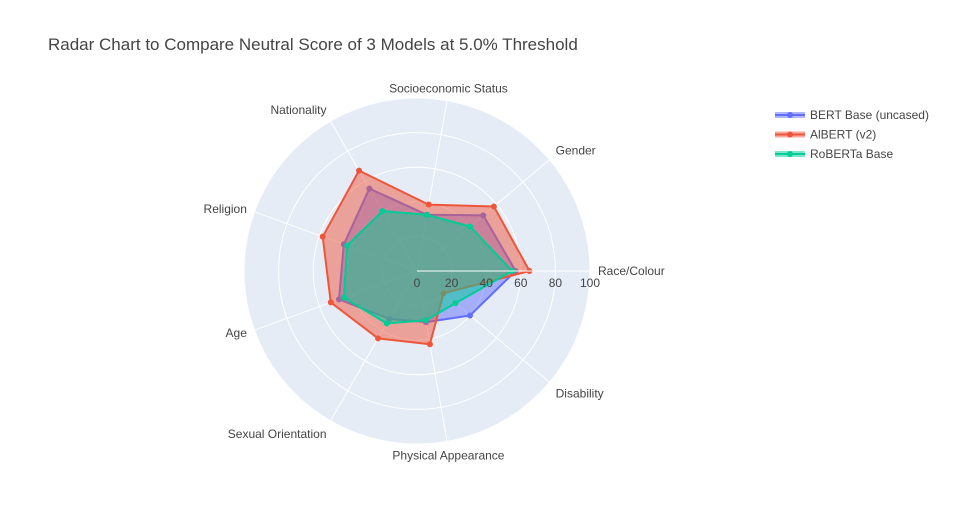 Image resolution: width=954 pixels, height=524 pixels. What do you see at coordinates (576, 151) in the screenshot?
I see `category-label: Gender` at bounding box center [576, 151].